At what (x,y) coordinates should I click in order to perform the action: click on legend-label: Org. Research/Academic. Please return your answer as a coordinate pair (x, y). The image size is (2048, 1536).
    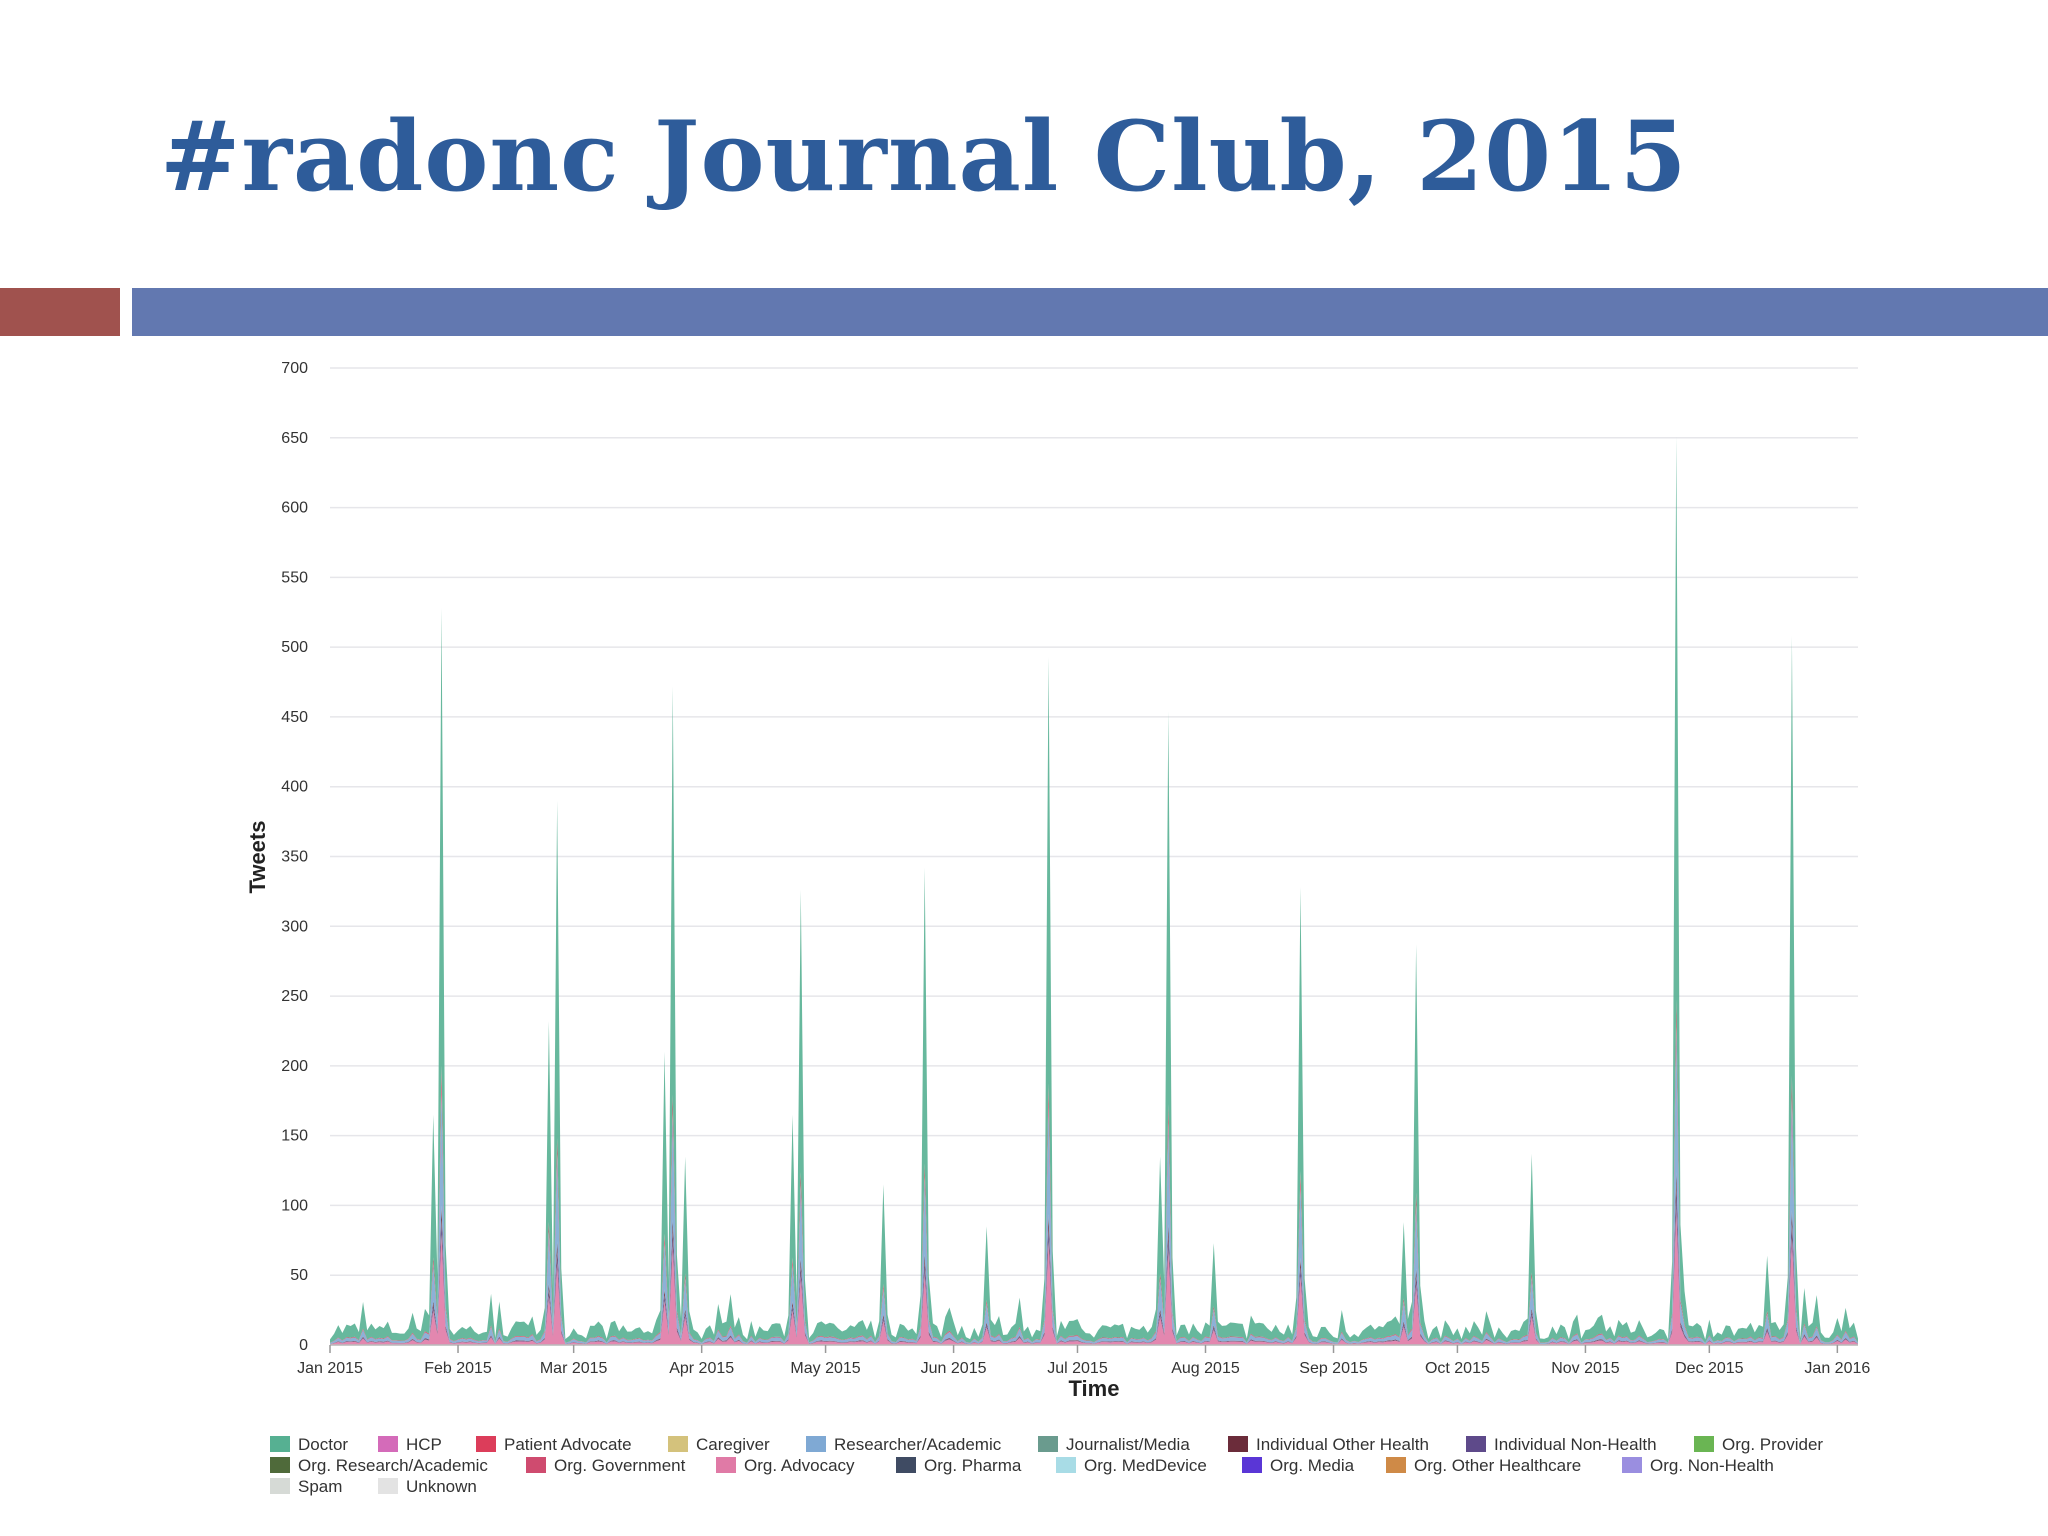
    Looking at the image, I should click on (393, 1465).